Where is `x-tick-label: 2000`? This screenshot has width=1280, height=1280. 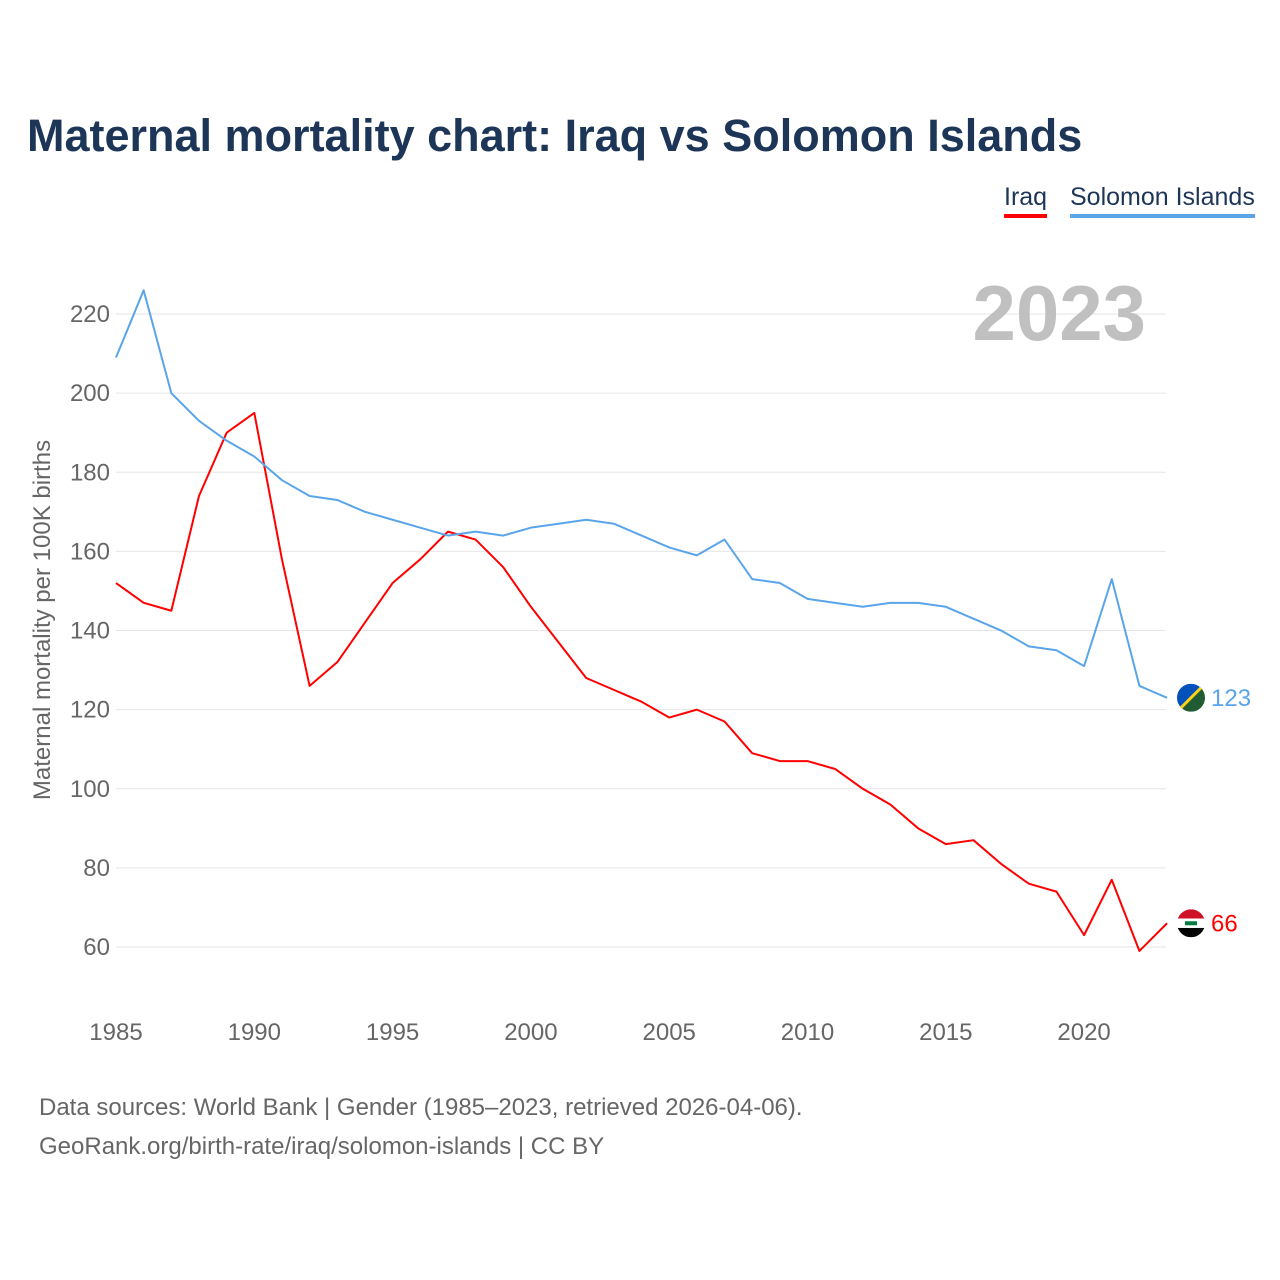
x-tick-label: 2000 is located at coordinates (530, 1032).